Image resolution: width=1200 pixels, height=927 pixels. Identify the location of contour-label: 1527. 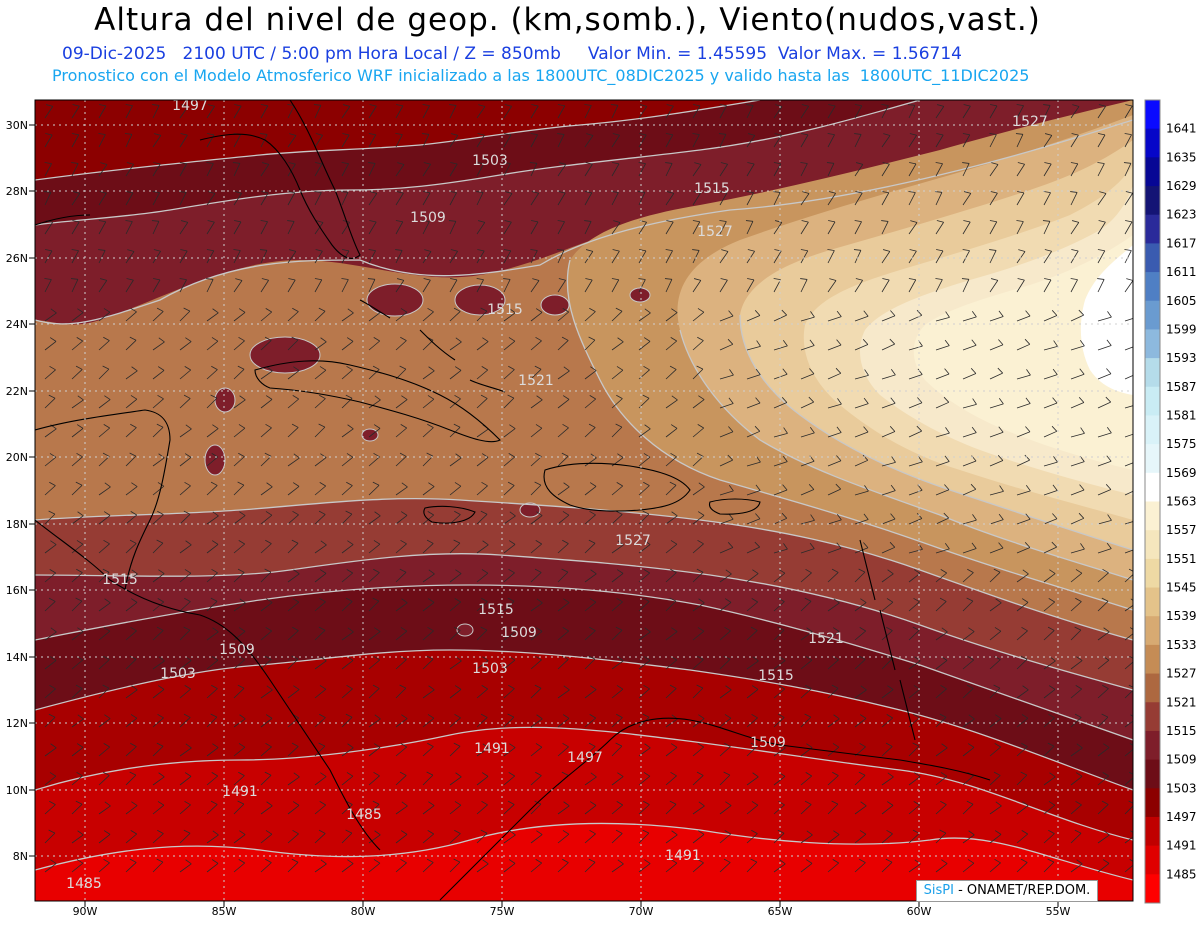
(715, 232).